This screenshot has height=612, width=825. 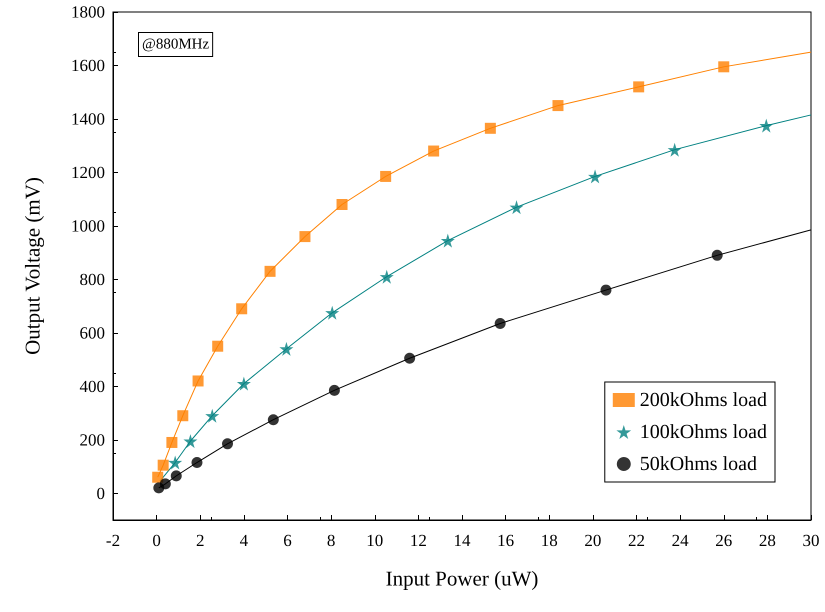 What do you see at coordinates (811, 540) in the screenshot?
I see `x-tick-label: 30` at bounding box center [811, 540].